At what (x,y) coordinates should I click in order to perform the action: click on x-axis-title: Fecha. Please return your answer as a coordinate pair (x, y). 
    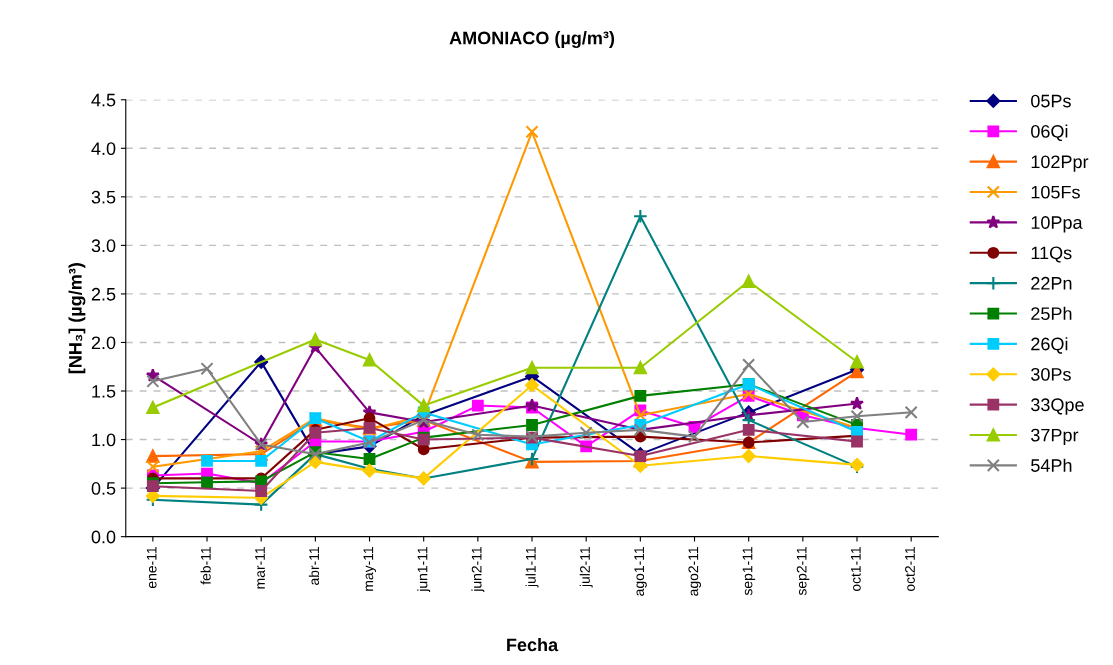
    Looking at the image, I should click on (533, 644).